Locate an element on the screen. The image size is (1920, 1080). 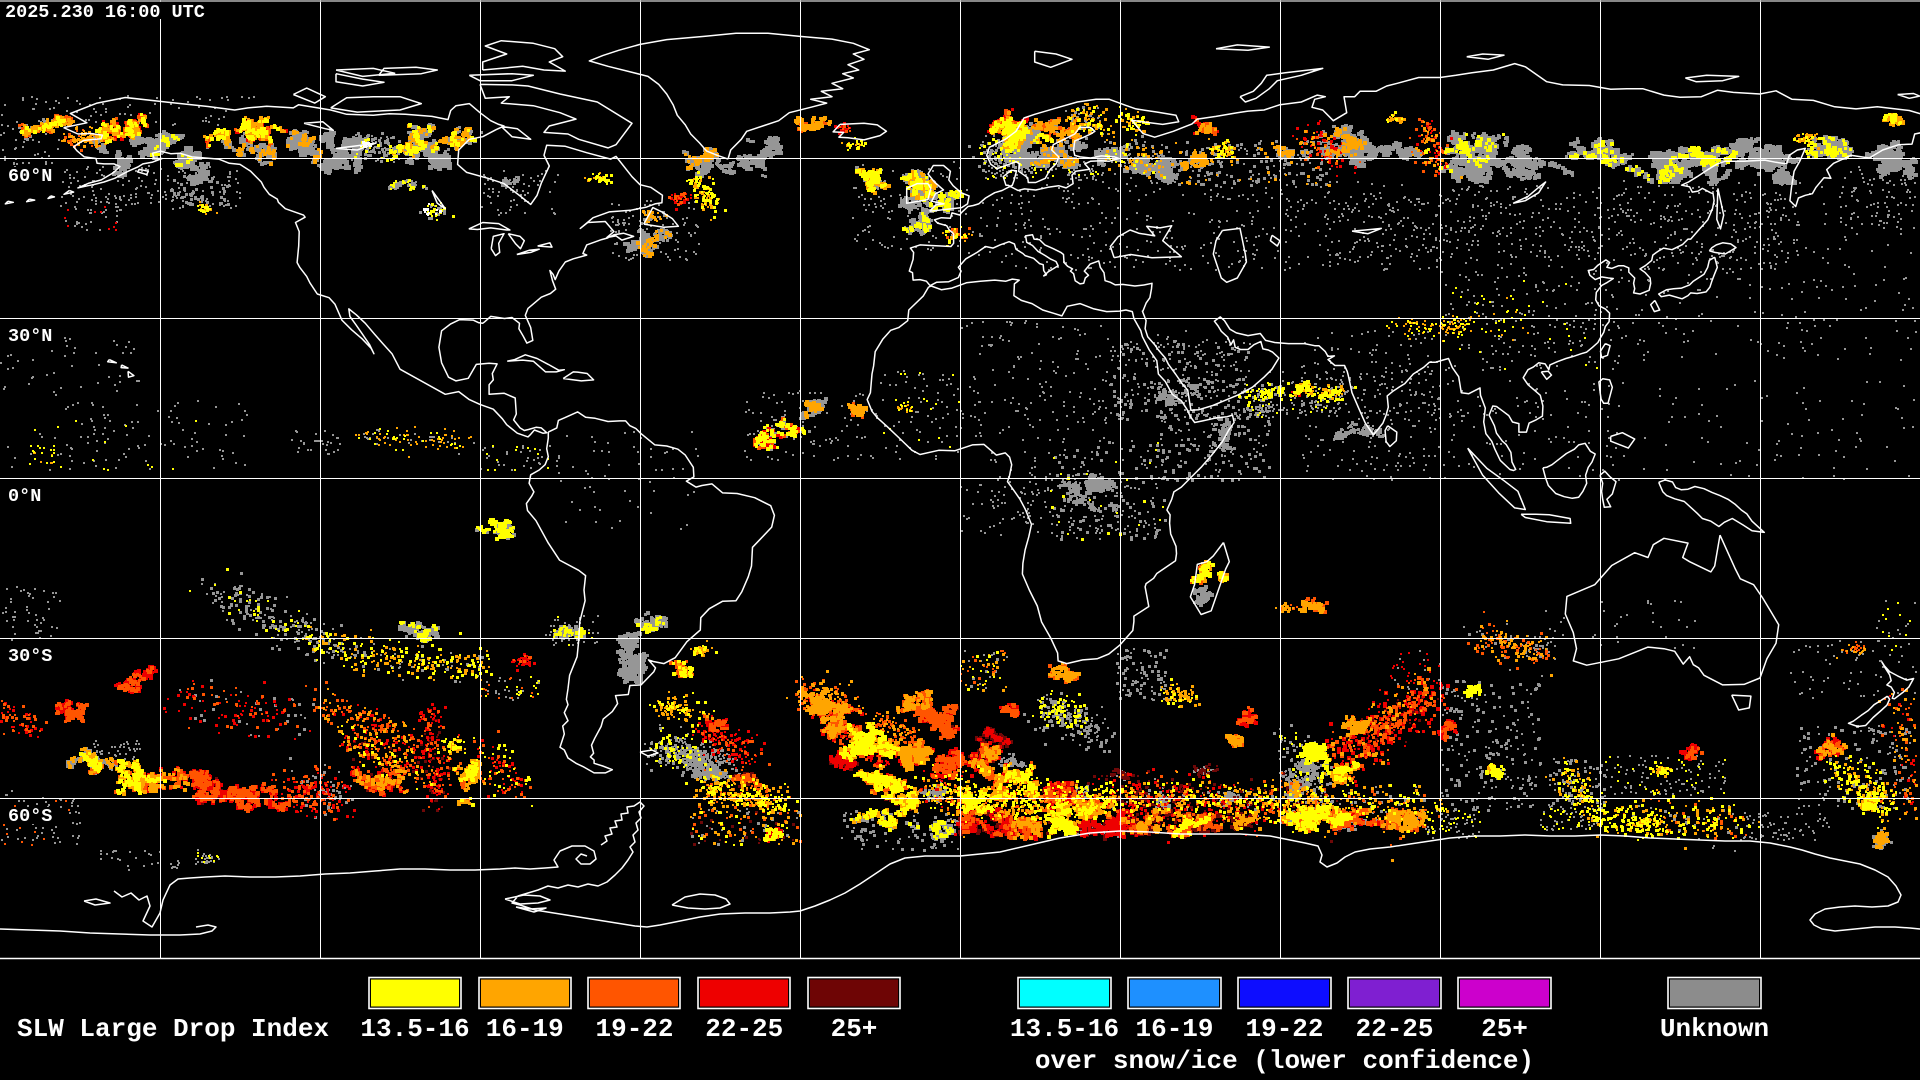
svg-text: 0°N is located at coordinates (24, 496).